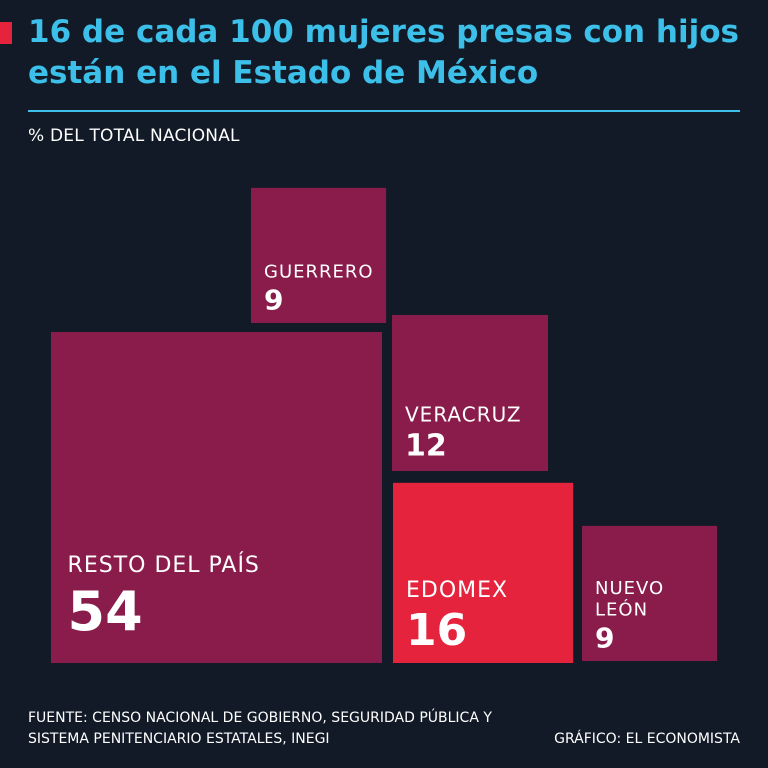 The image size is (768, 768). I want to click on block-label-veracruz: VERACRUZ, so click(463, 414).